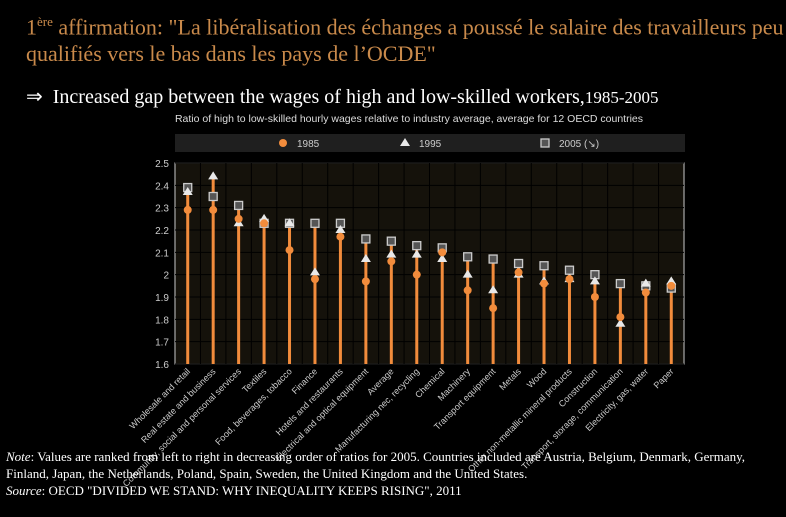 The width and height of the screenshot is (786, 517). Describe the element at coordinates (162, 231) in the screenshot. I see `y-tick-label: 2.2` at that location.